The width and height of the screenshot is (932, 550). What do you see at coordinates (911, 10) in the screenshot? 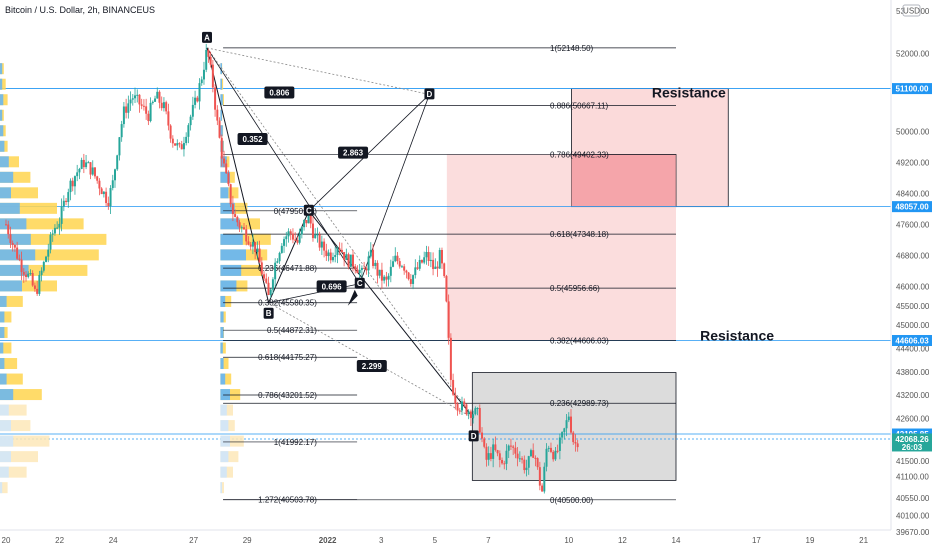
I see `currency-badge` at bounding box center [911, 10].